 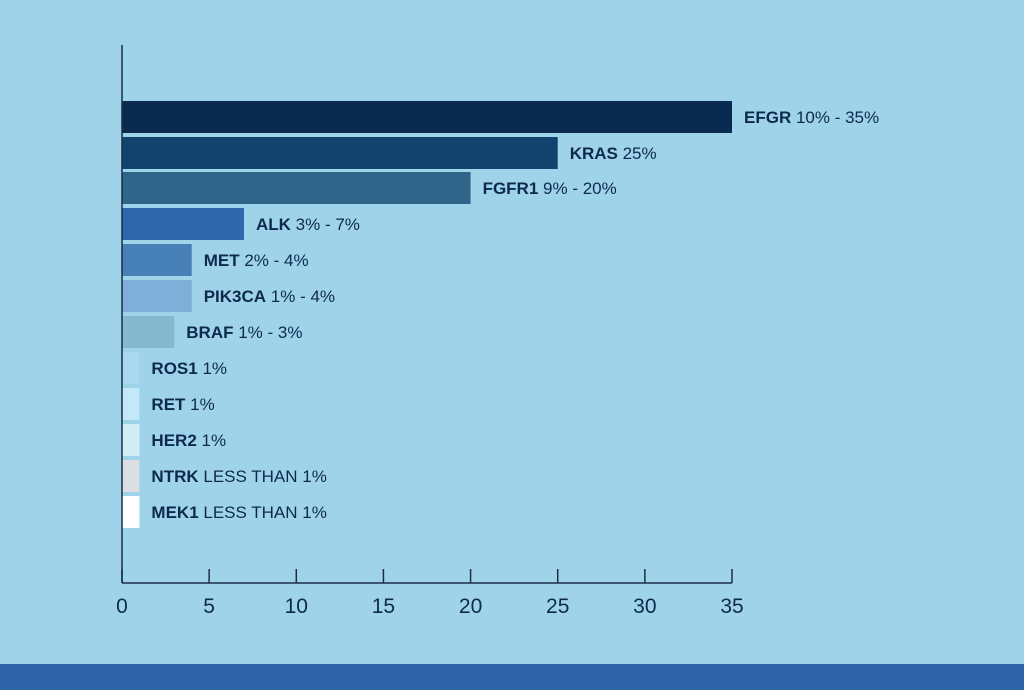 What do you see at coordinates (157, 296) in the screenshot?
I see `bar-pik3ca` at bounding box center [157, 296].